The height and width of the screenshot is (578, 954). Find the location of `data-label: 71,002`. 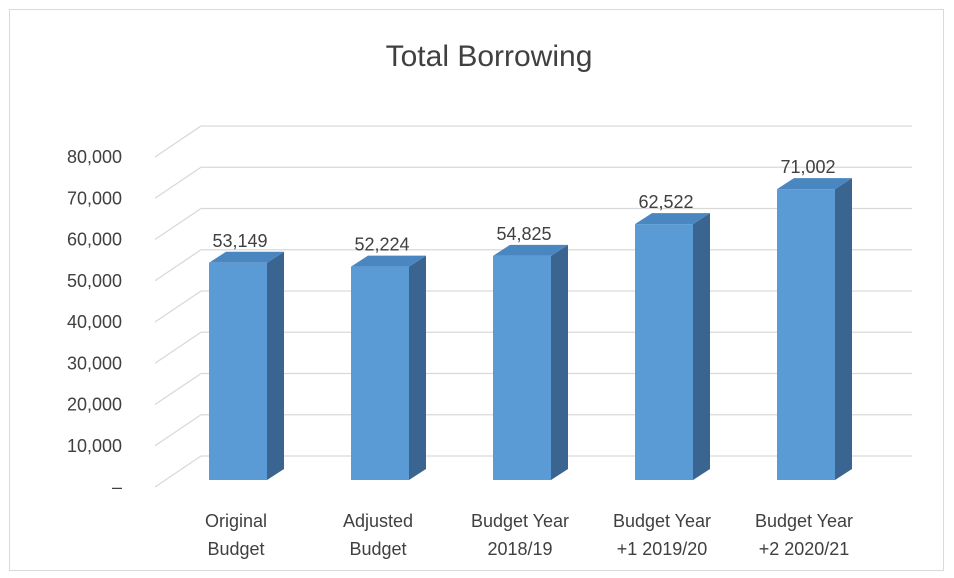

data-label: 71,002 is located at coordinates (807, 167).